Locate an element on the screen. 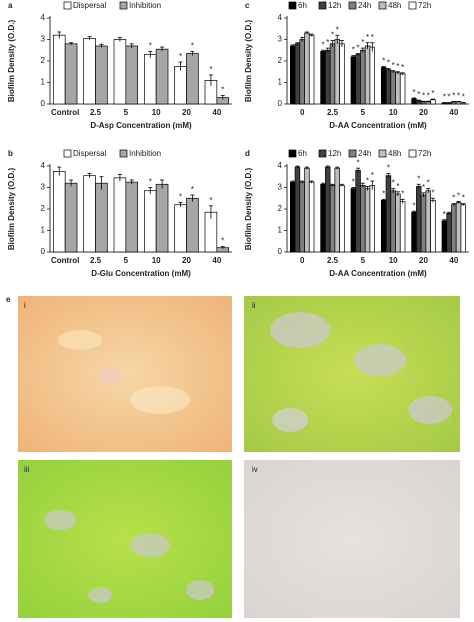  x-axis-title: D-Asp Concentration (mM) is located at coordinates (141, 125).